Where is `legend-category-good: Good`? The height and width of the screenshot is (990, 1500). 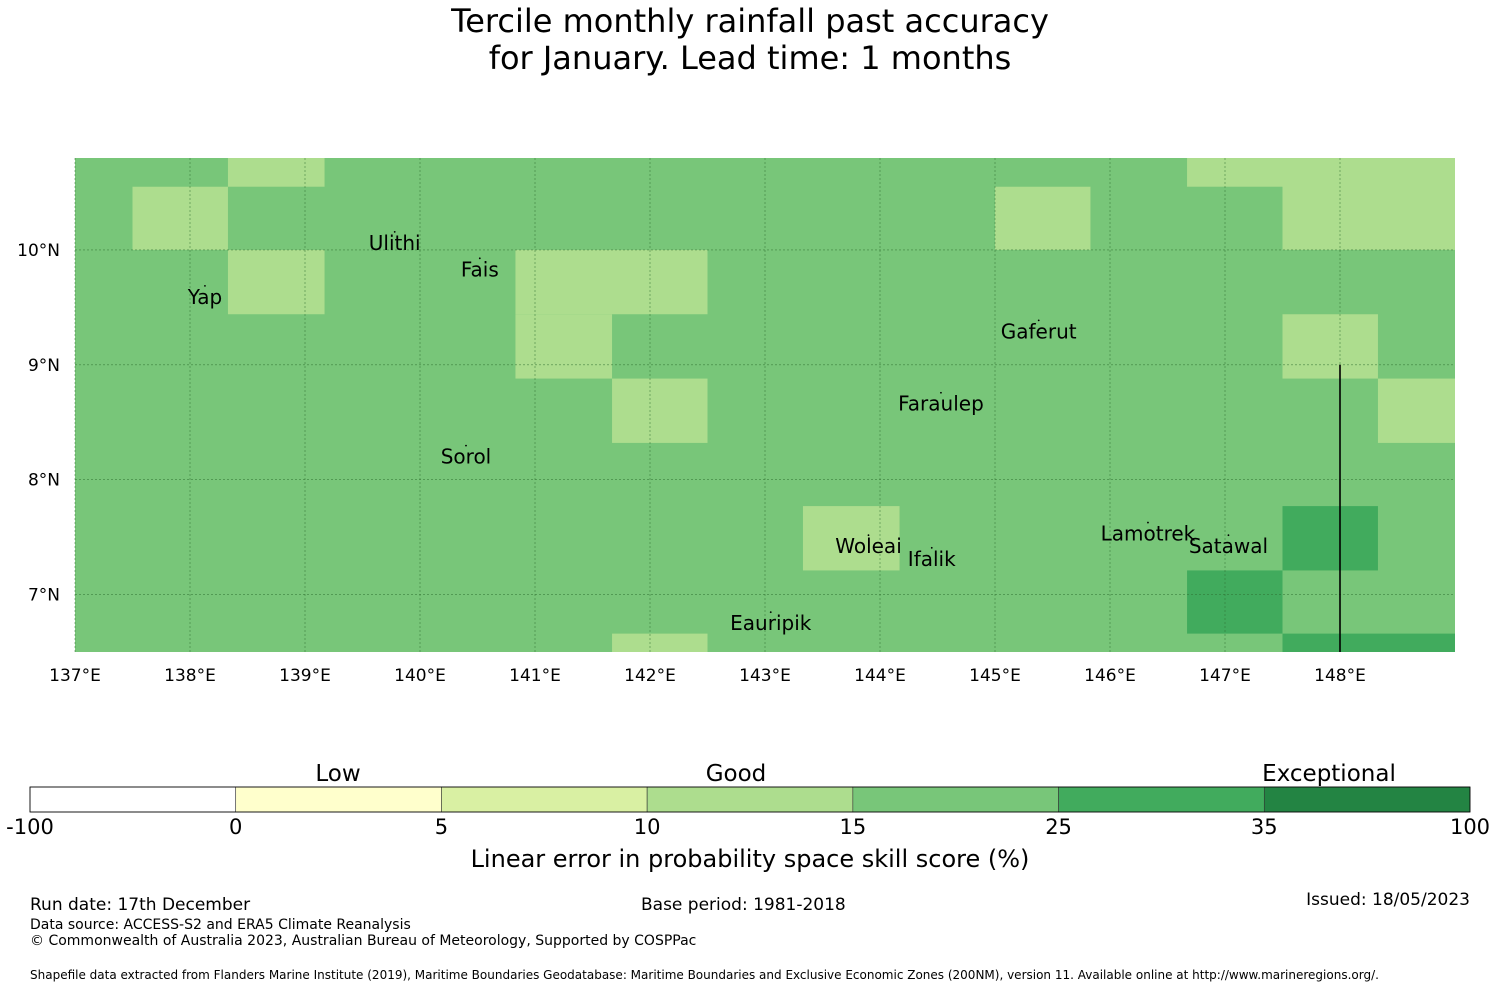
legend-category-good: Good is located at coordinates (736, 774).